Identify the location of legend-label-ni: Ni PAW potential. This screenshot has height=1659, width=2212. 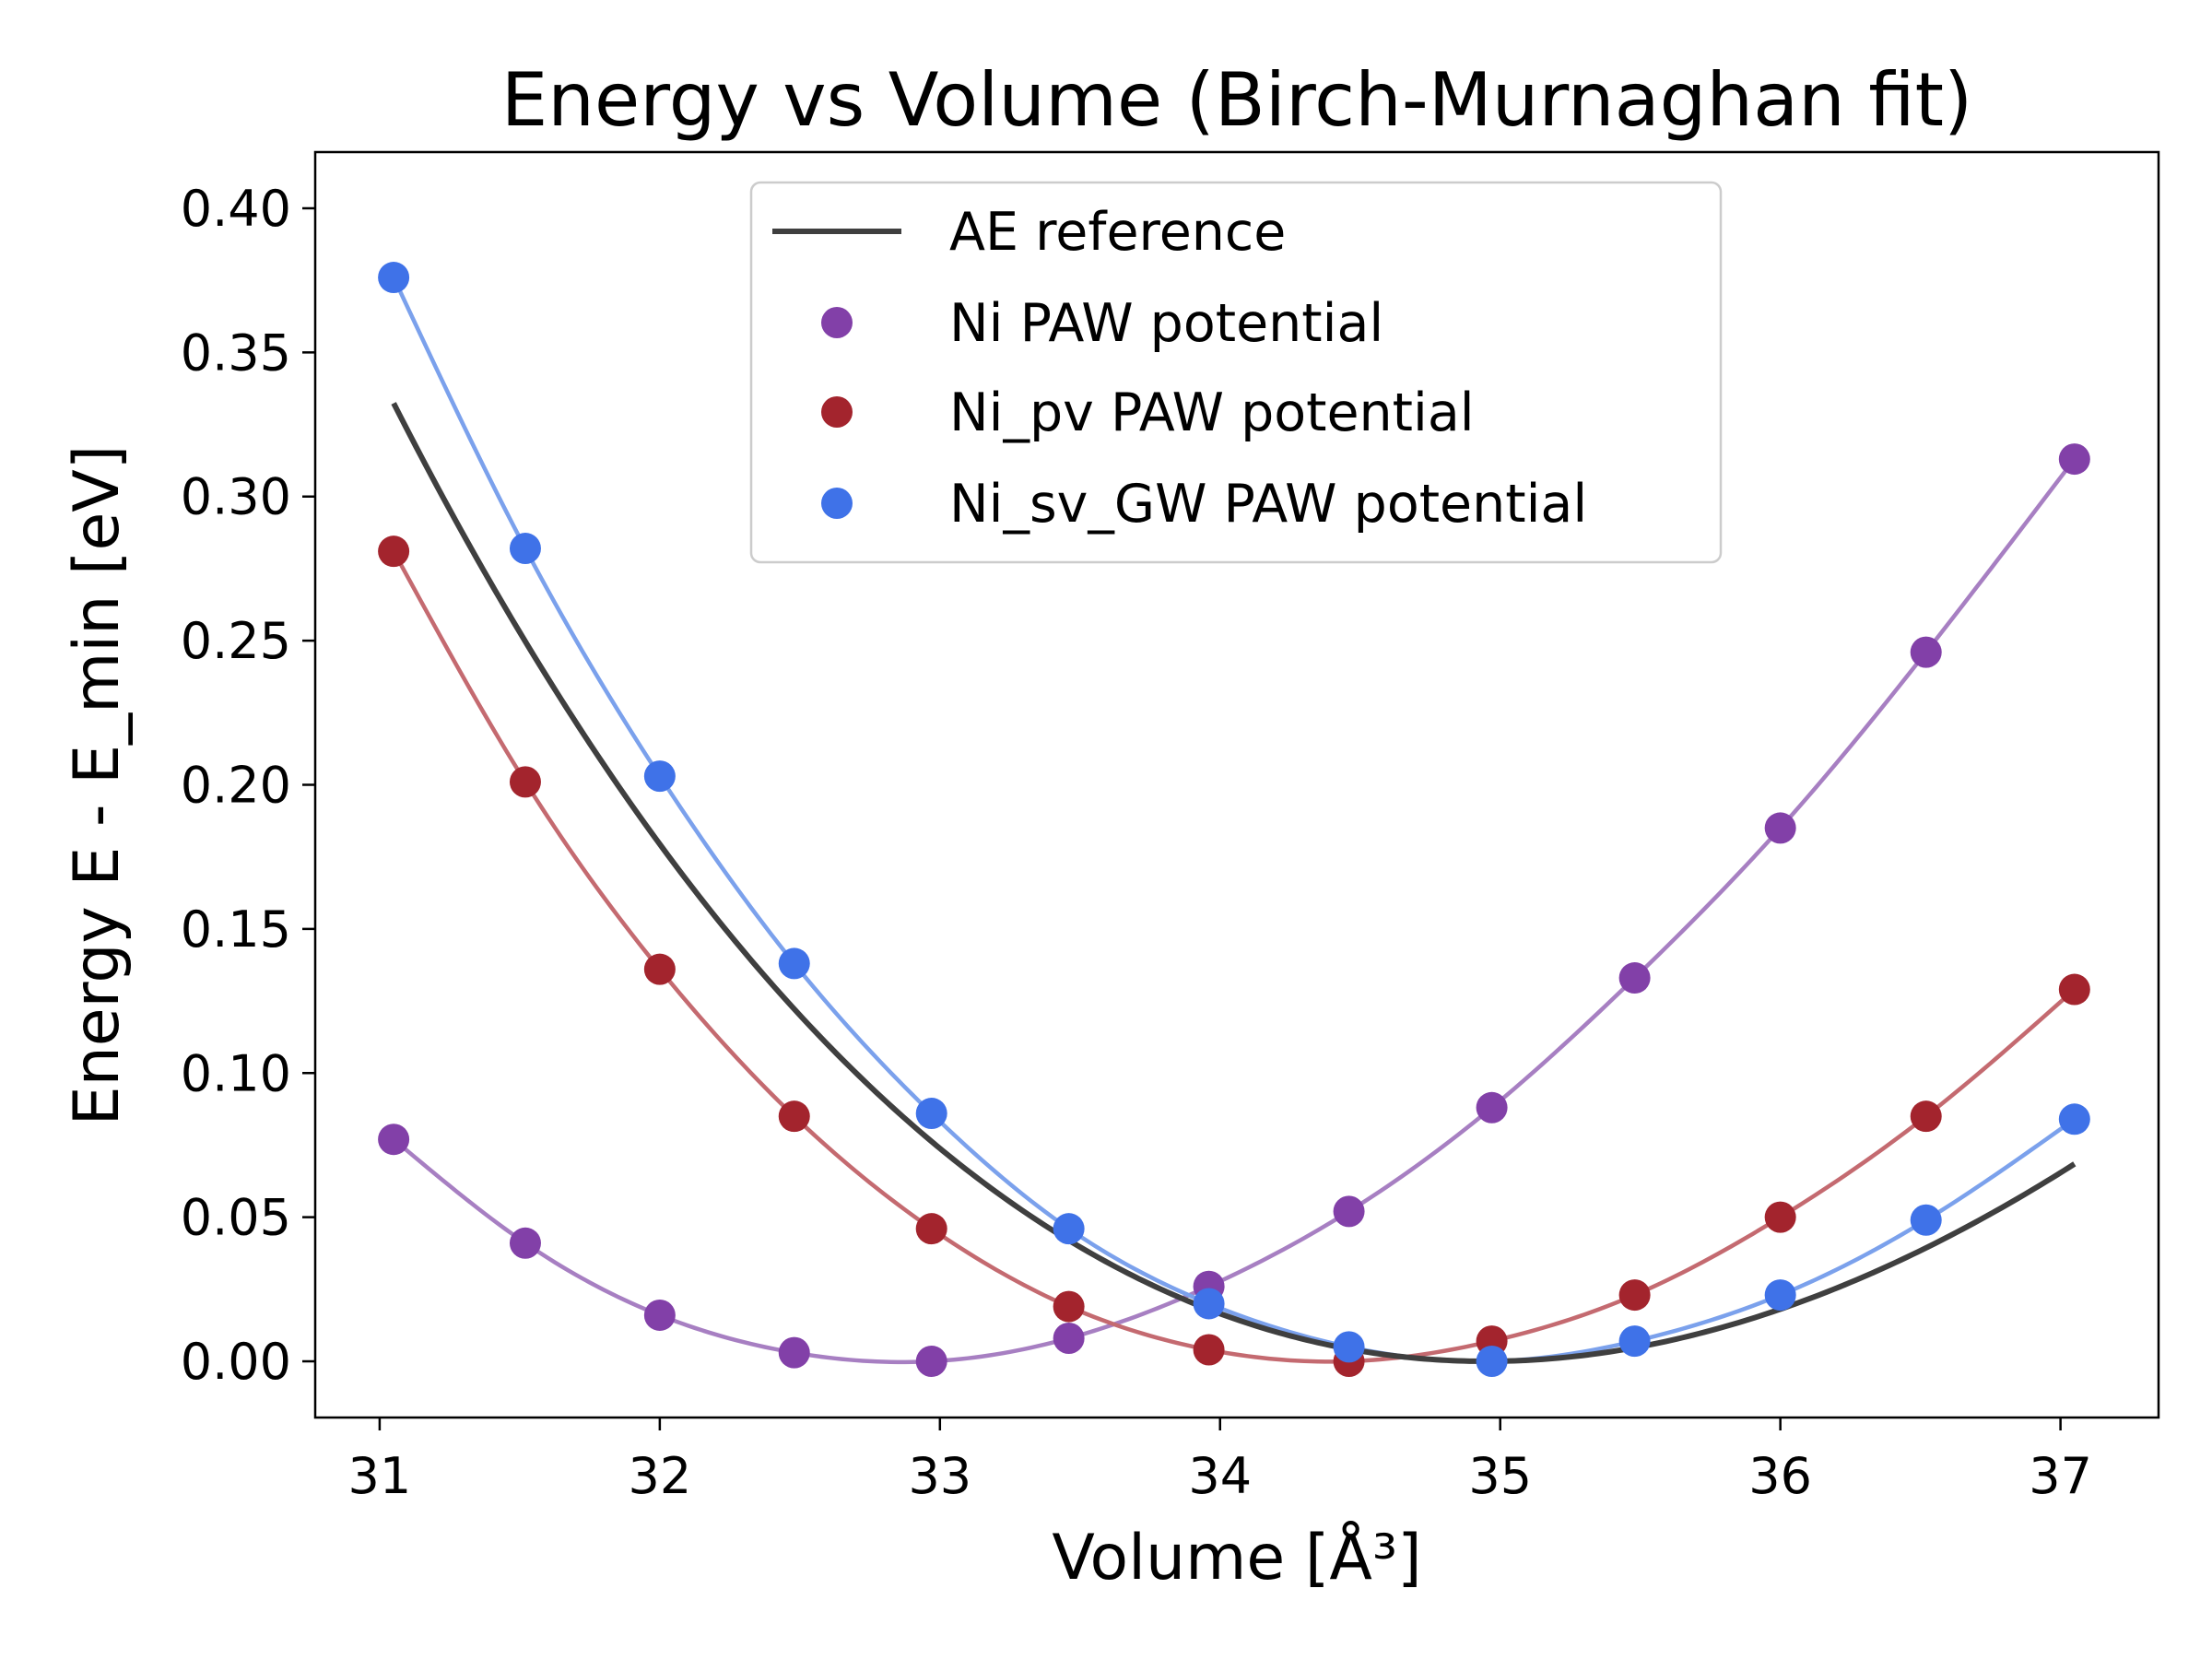
(1166, 323).